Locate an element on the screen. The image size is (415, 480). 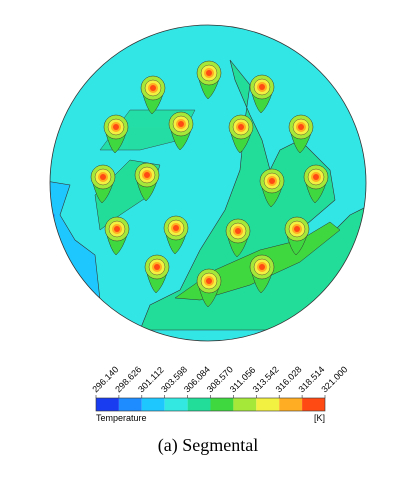
colorbar-label: Temperature is located at coordinates (121, 418).